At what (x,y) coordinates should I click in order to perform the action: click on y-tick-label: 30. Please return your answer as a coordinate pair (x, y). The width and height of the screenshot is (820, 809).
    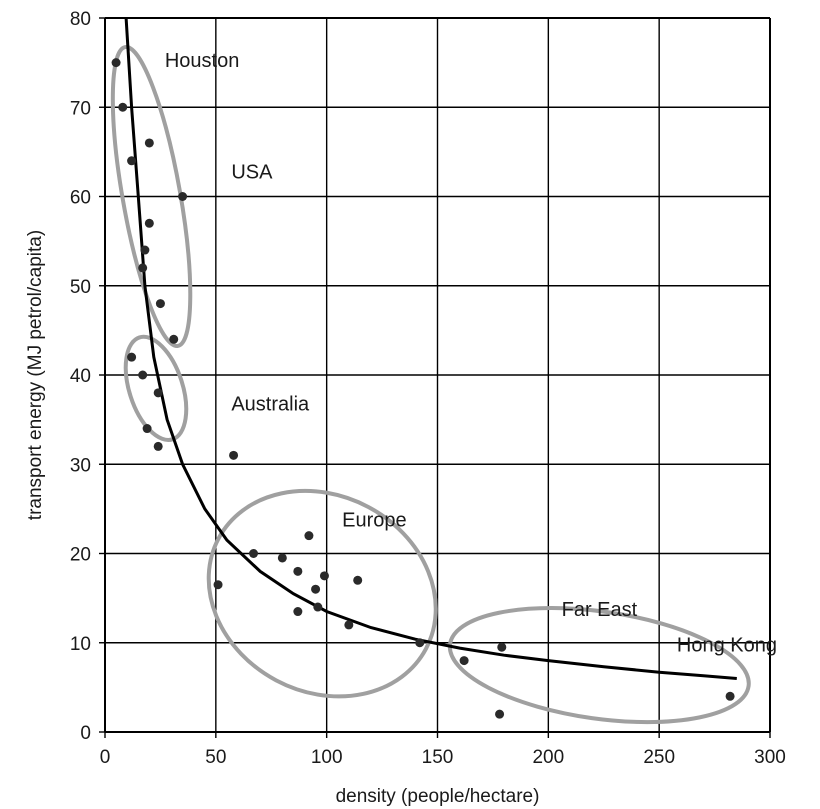
    Looking at the image, I should click on (80, 465).